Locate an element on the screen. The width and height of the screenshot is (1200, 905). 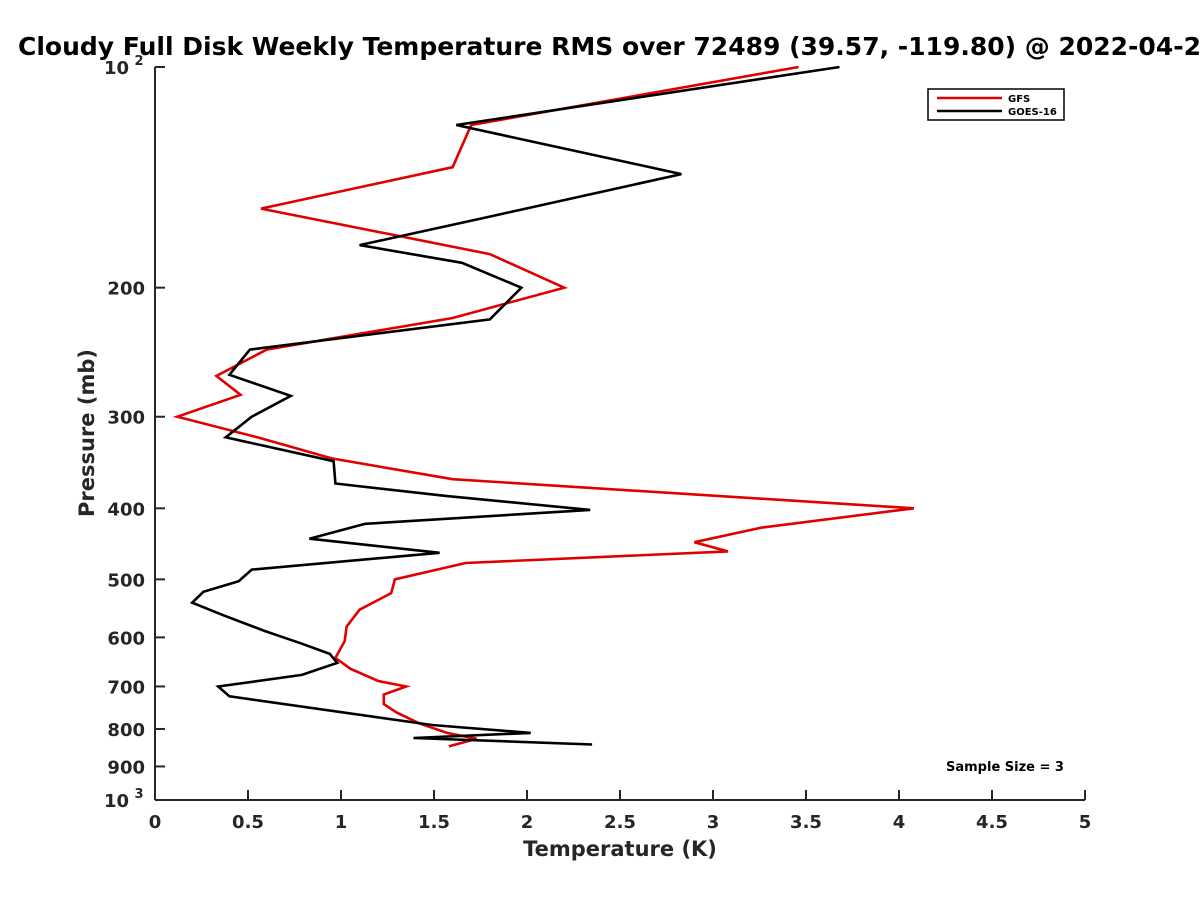
x-tick-label: 5 is located at coordinates (1085, 822).